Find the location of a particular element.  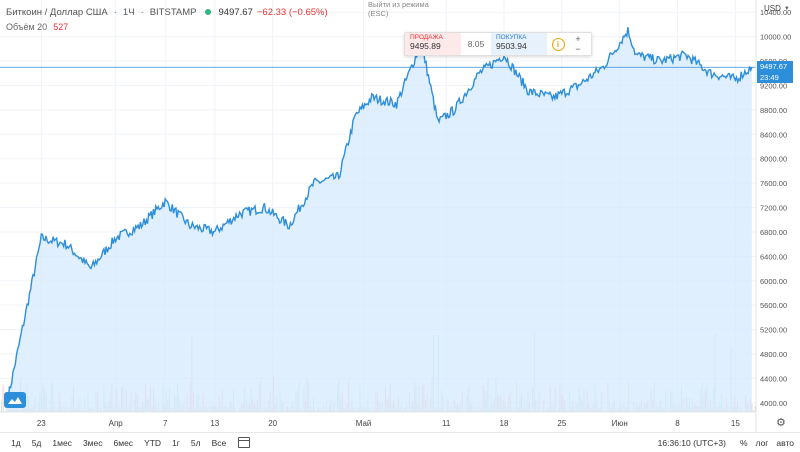

logo-icon is located at coordinates (15, 400).